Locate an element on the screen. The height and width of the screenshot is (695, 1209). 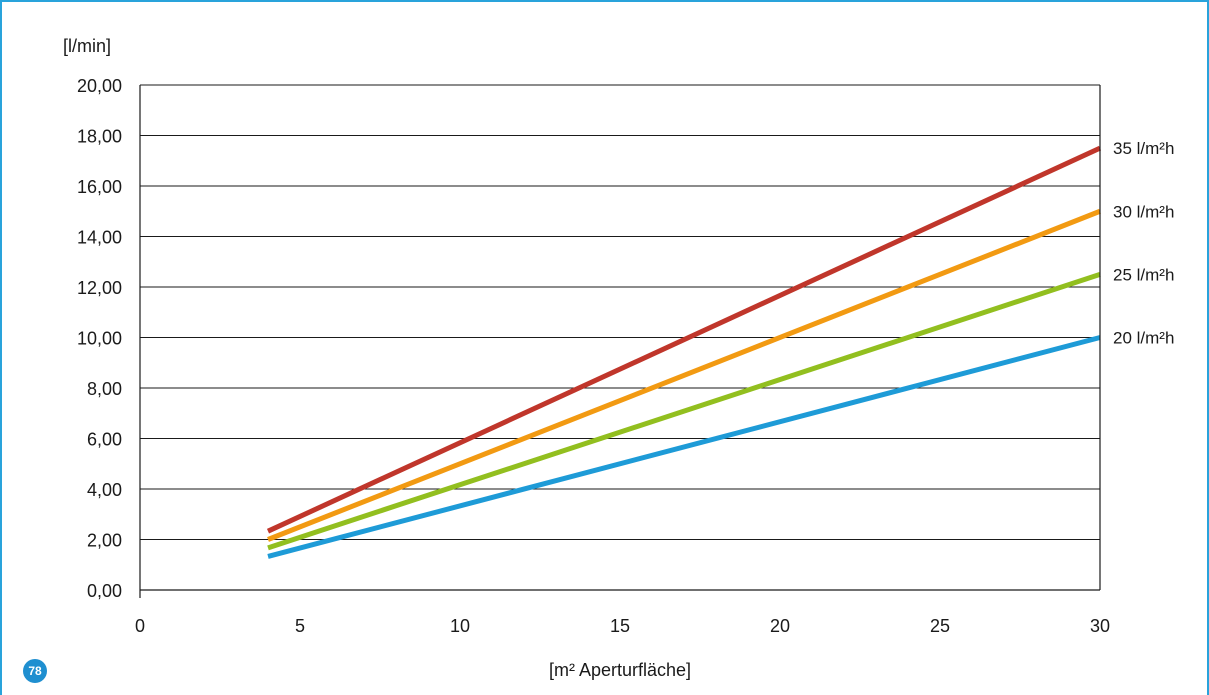
frame-border-left is located at coordinates (1, 347).